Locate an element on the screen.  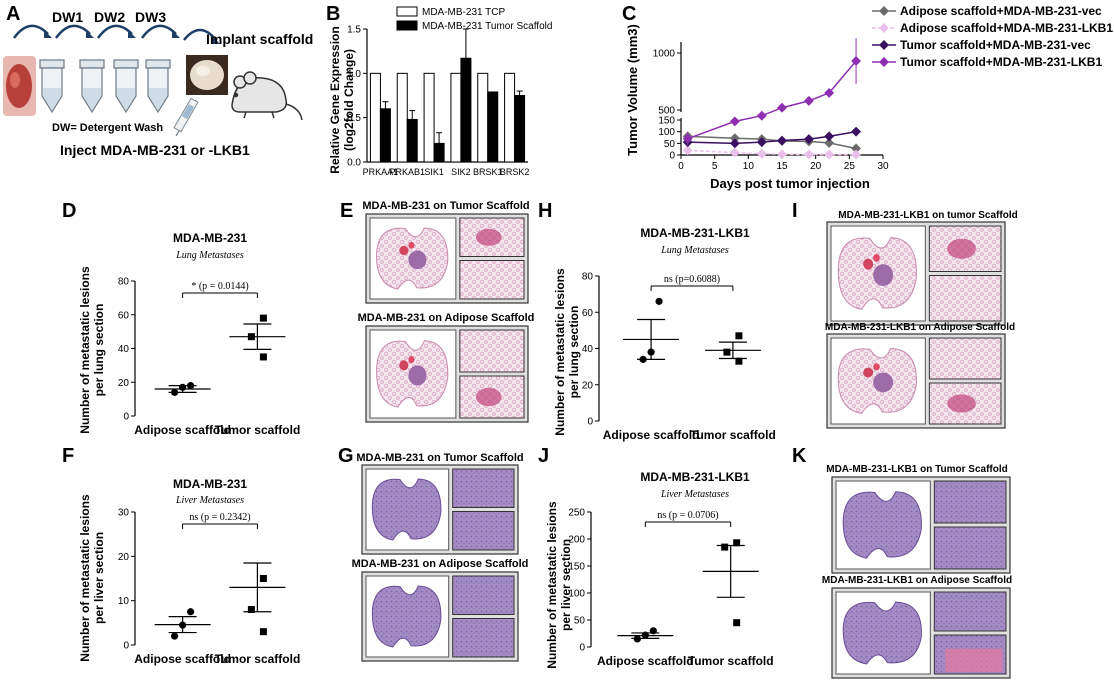
y-tick-label: 10 is located at coordinates (124, 601).